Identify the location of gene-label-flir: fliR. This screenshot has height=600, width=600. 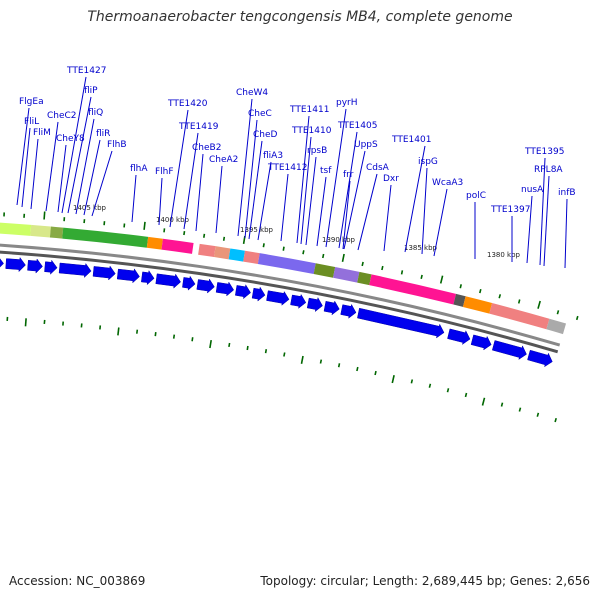
(103, 134).